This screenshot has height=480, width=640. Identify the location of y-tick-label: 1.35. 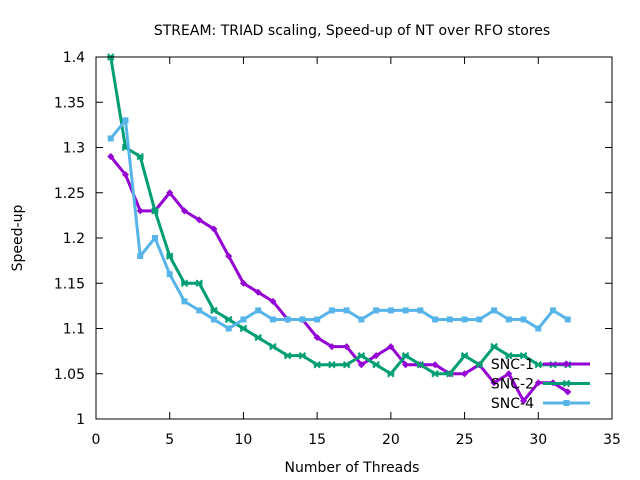
(69, 103).